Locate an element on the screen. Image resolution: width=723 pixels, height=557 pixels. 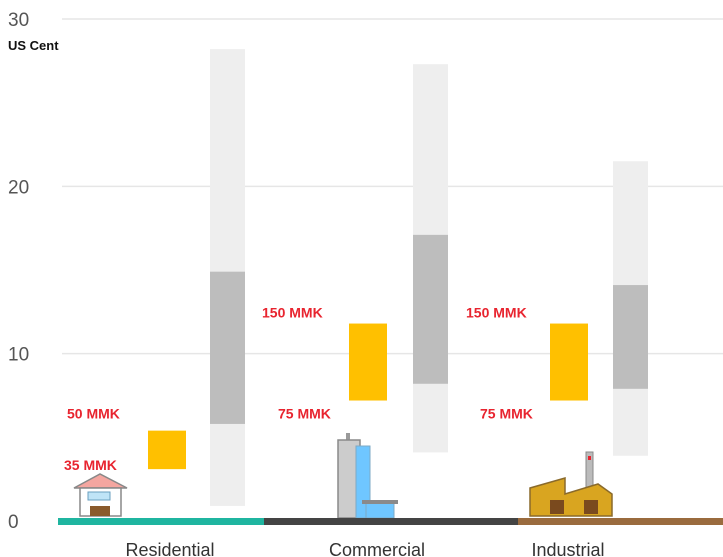
axis-segment-residential is located at coordinates (161, 521).